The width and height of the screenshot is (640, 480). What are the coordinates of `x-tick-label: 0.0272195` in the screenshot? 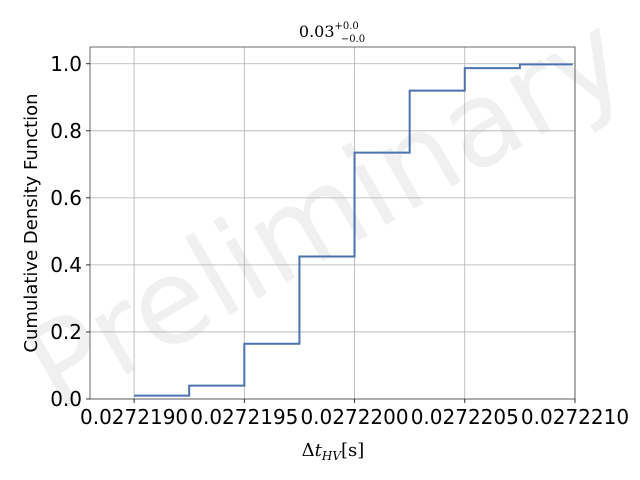 It's located at (244, 417).